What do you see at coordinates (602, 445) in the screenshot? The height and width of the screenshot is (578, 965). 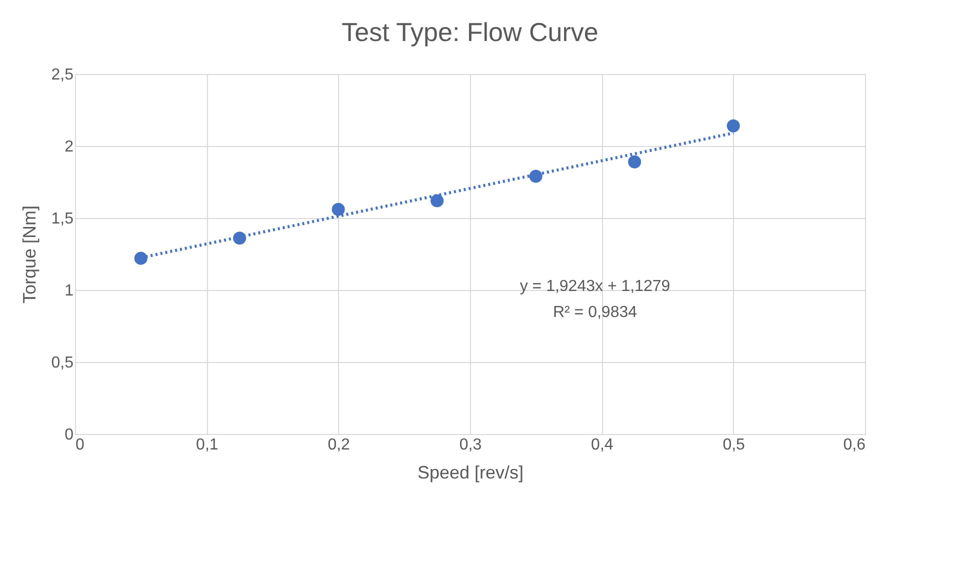 I see `x-tick-label: 0,4` at bounding box center [602, 445].